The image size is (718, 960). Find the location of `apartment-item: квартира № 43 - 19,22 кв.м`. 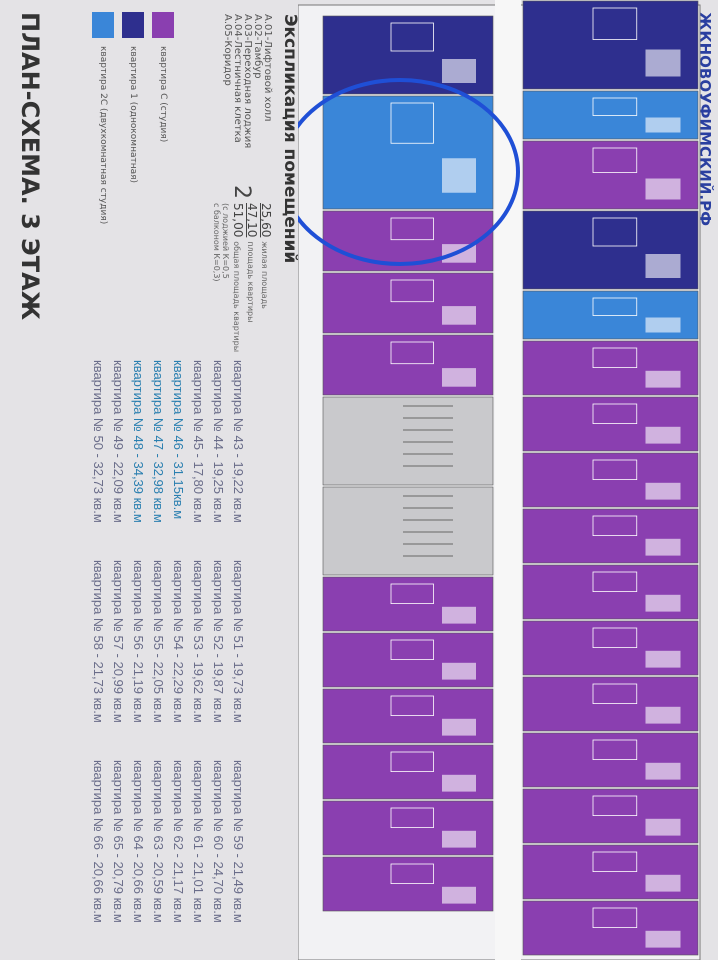

apartment-item: квартира № 43 - 19,22 кв.м is located at coordinates (238, 441).